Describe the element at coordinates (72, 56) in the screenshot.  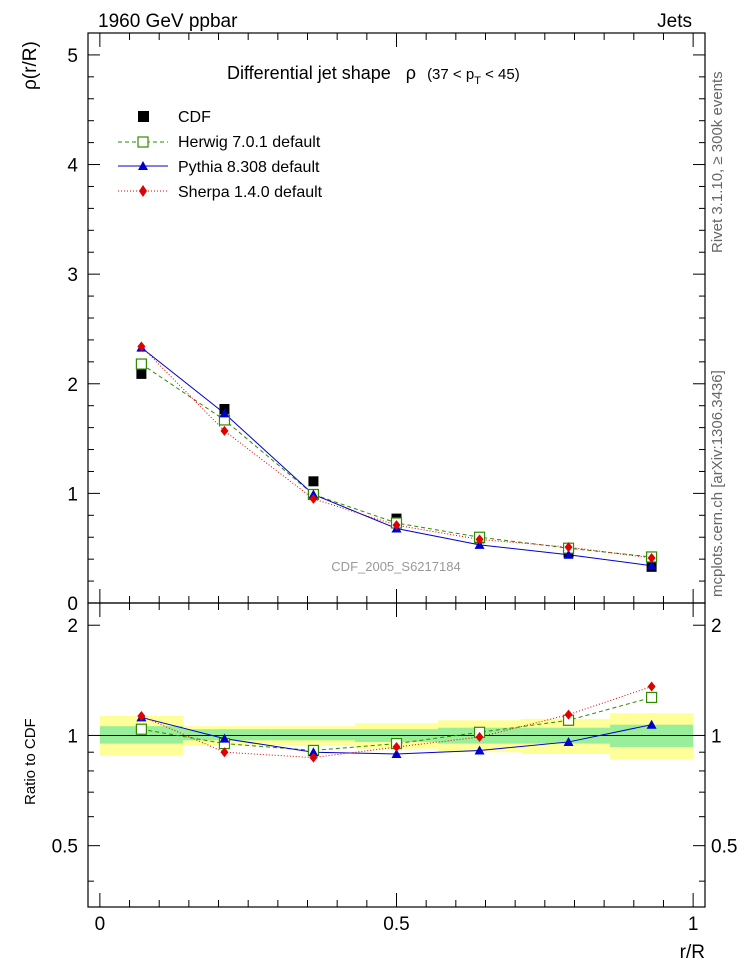
I see `main-ytick-label: 5` at that location.